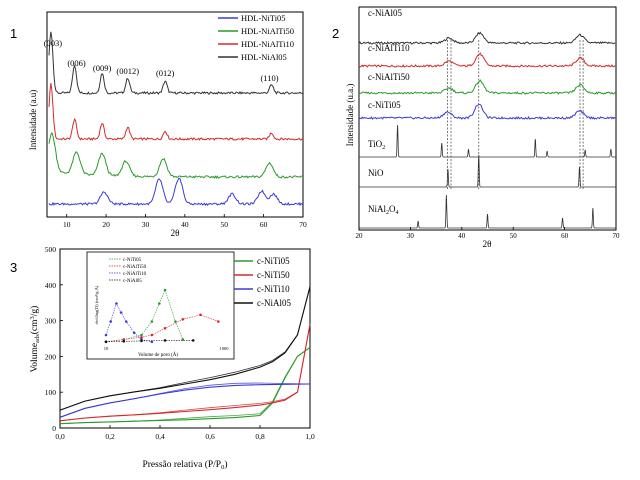  I want to click on panel-2-x-label: 2θ, so click(487, 244).